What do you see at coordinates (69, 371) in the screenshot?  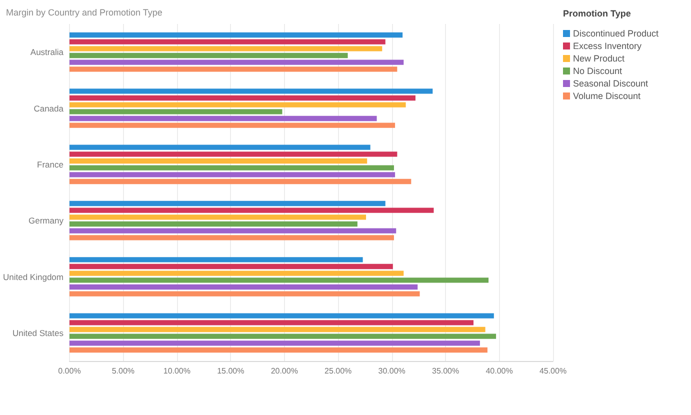 I see `x-tick-label: 0.00%` at bounding box center [69, 371].